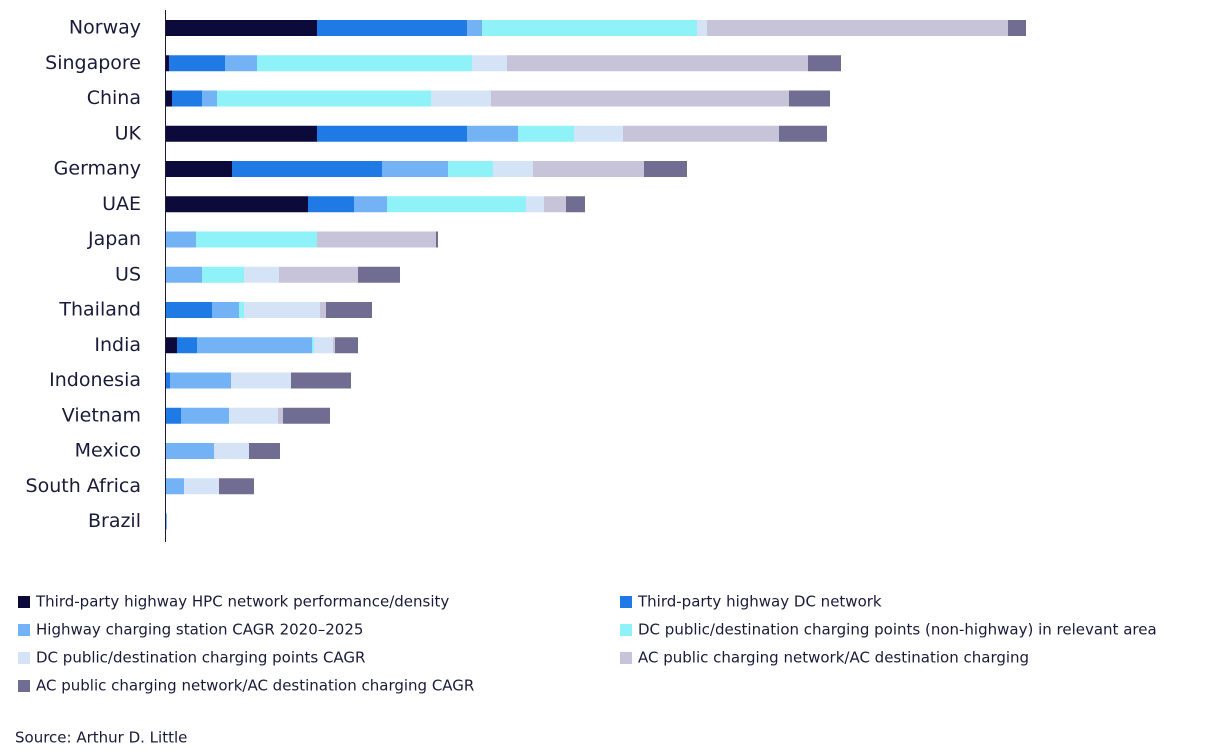 This screenshot has height=756, width=1206. I want to click on category-label: Mexico, so click(108, 451).